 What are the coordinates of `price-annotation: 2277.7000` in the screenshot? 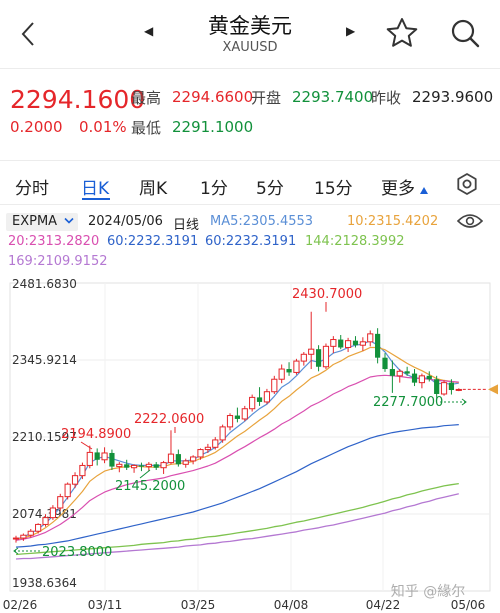 It's located at (408, 402).